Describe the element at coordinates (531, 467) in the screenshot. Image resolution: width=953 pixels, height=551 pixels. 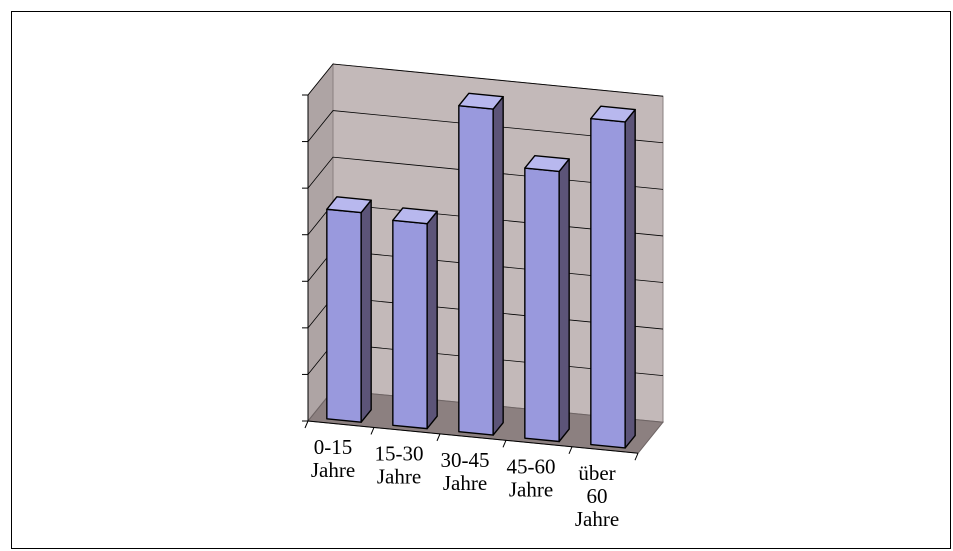
I see `category-label-line: 45-60` at that location.